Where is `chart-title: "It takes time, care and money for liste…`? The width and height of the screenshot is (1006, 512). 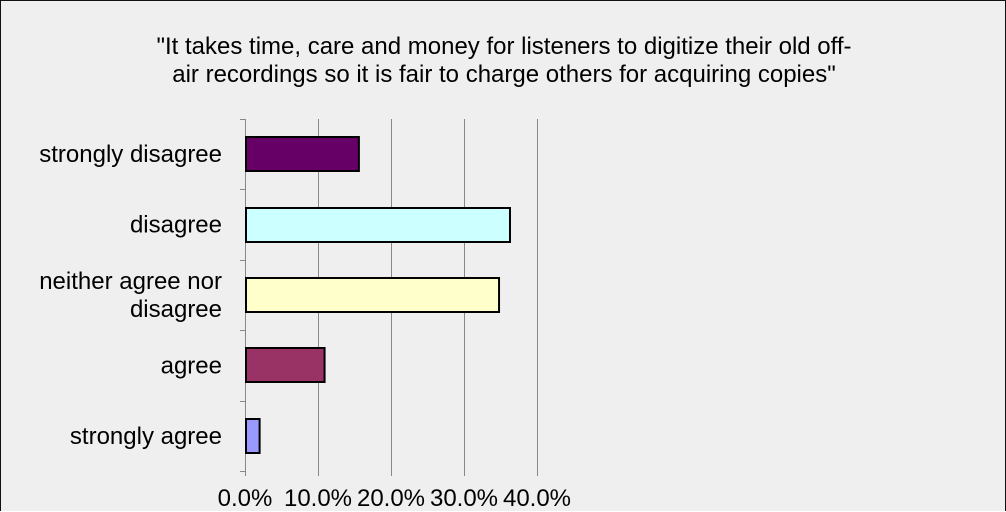
chart-title: "It takes time, care and money for liste… is located at coordinates (503, 61).